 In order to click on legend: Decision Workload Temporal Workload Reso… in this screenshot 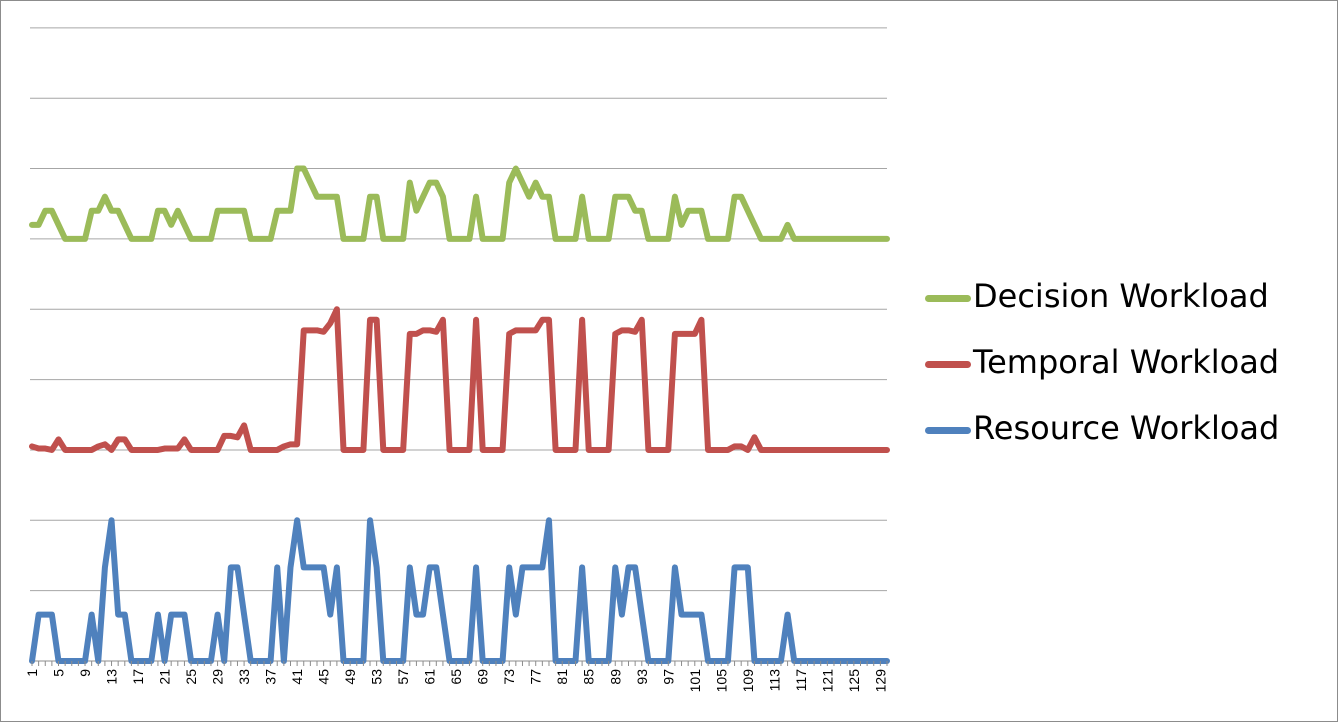, I will do `click(1123, 376)`.